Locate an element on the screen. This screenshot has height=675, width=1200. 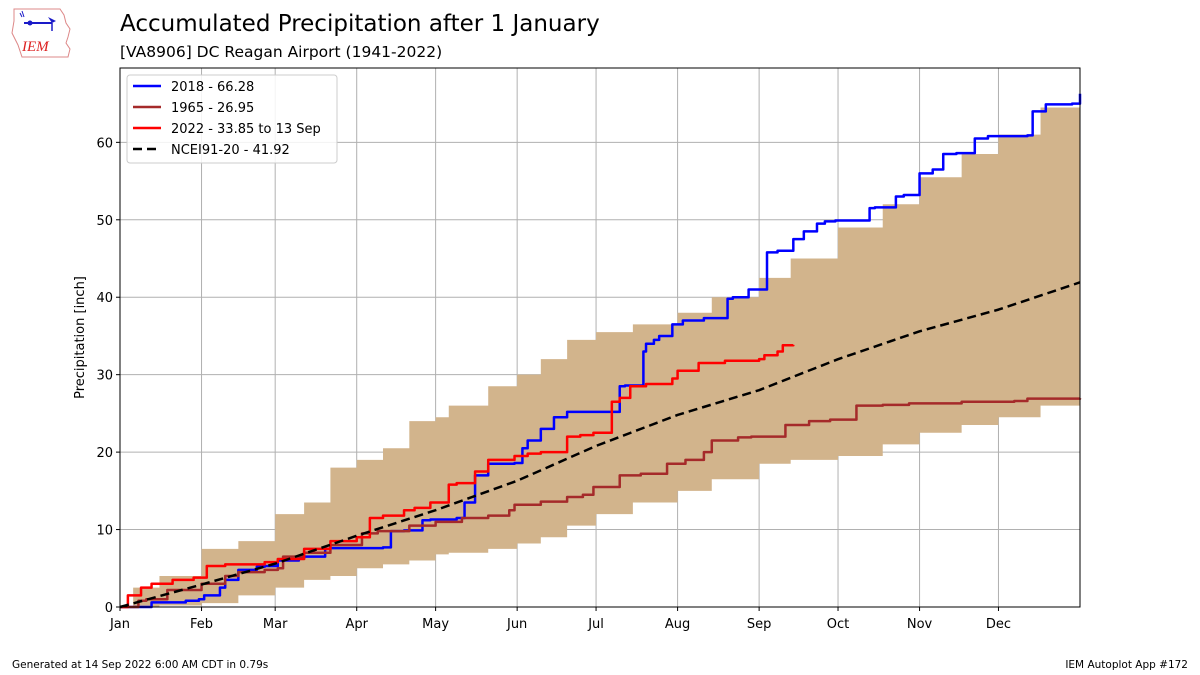
x-tick-label: Jun is located at coordinates (516, 624).